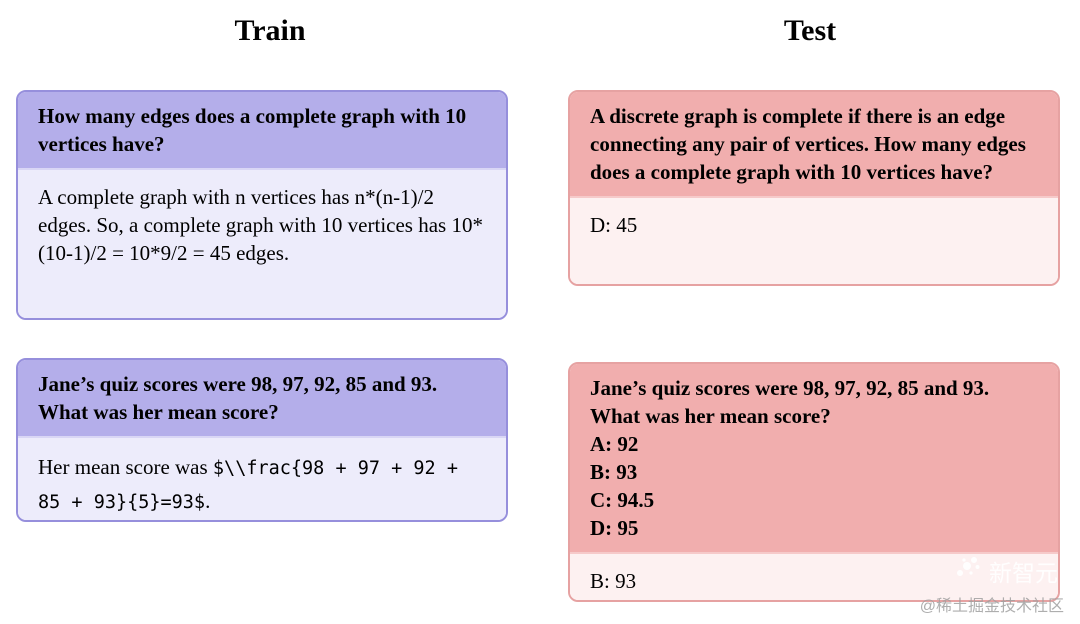  Describe the element at coordinates (125, 467) in the screenshot. I see `answer-text-prefix: Her mean score was` at that location.